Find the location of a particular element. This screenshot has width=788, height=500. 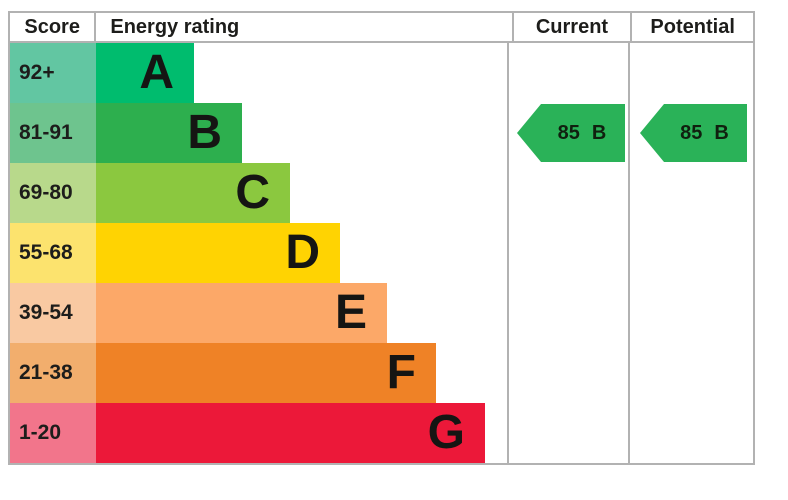

score-range-label: 55-68 is located at coordinates (53, 253).